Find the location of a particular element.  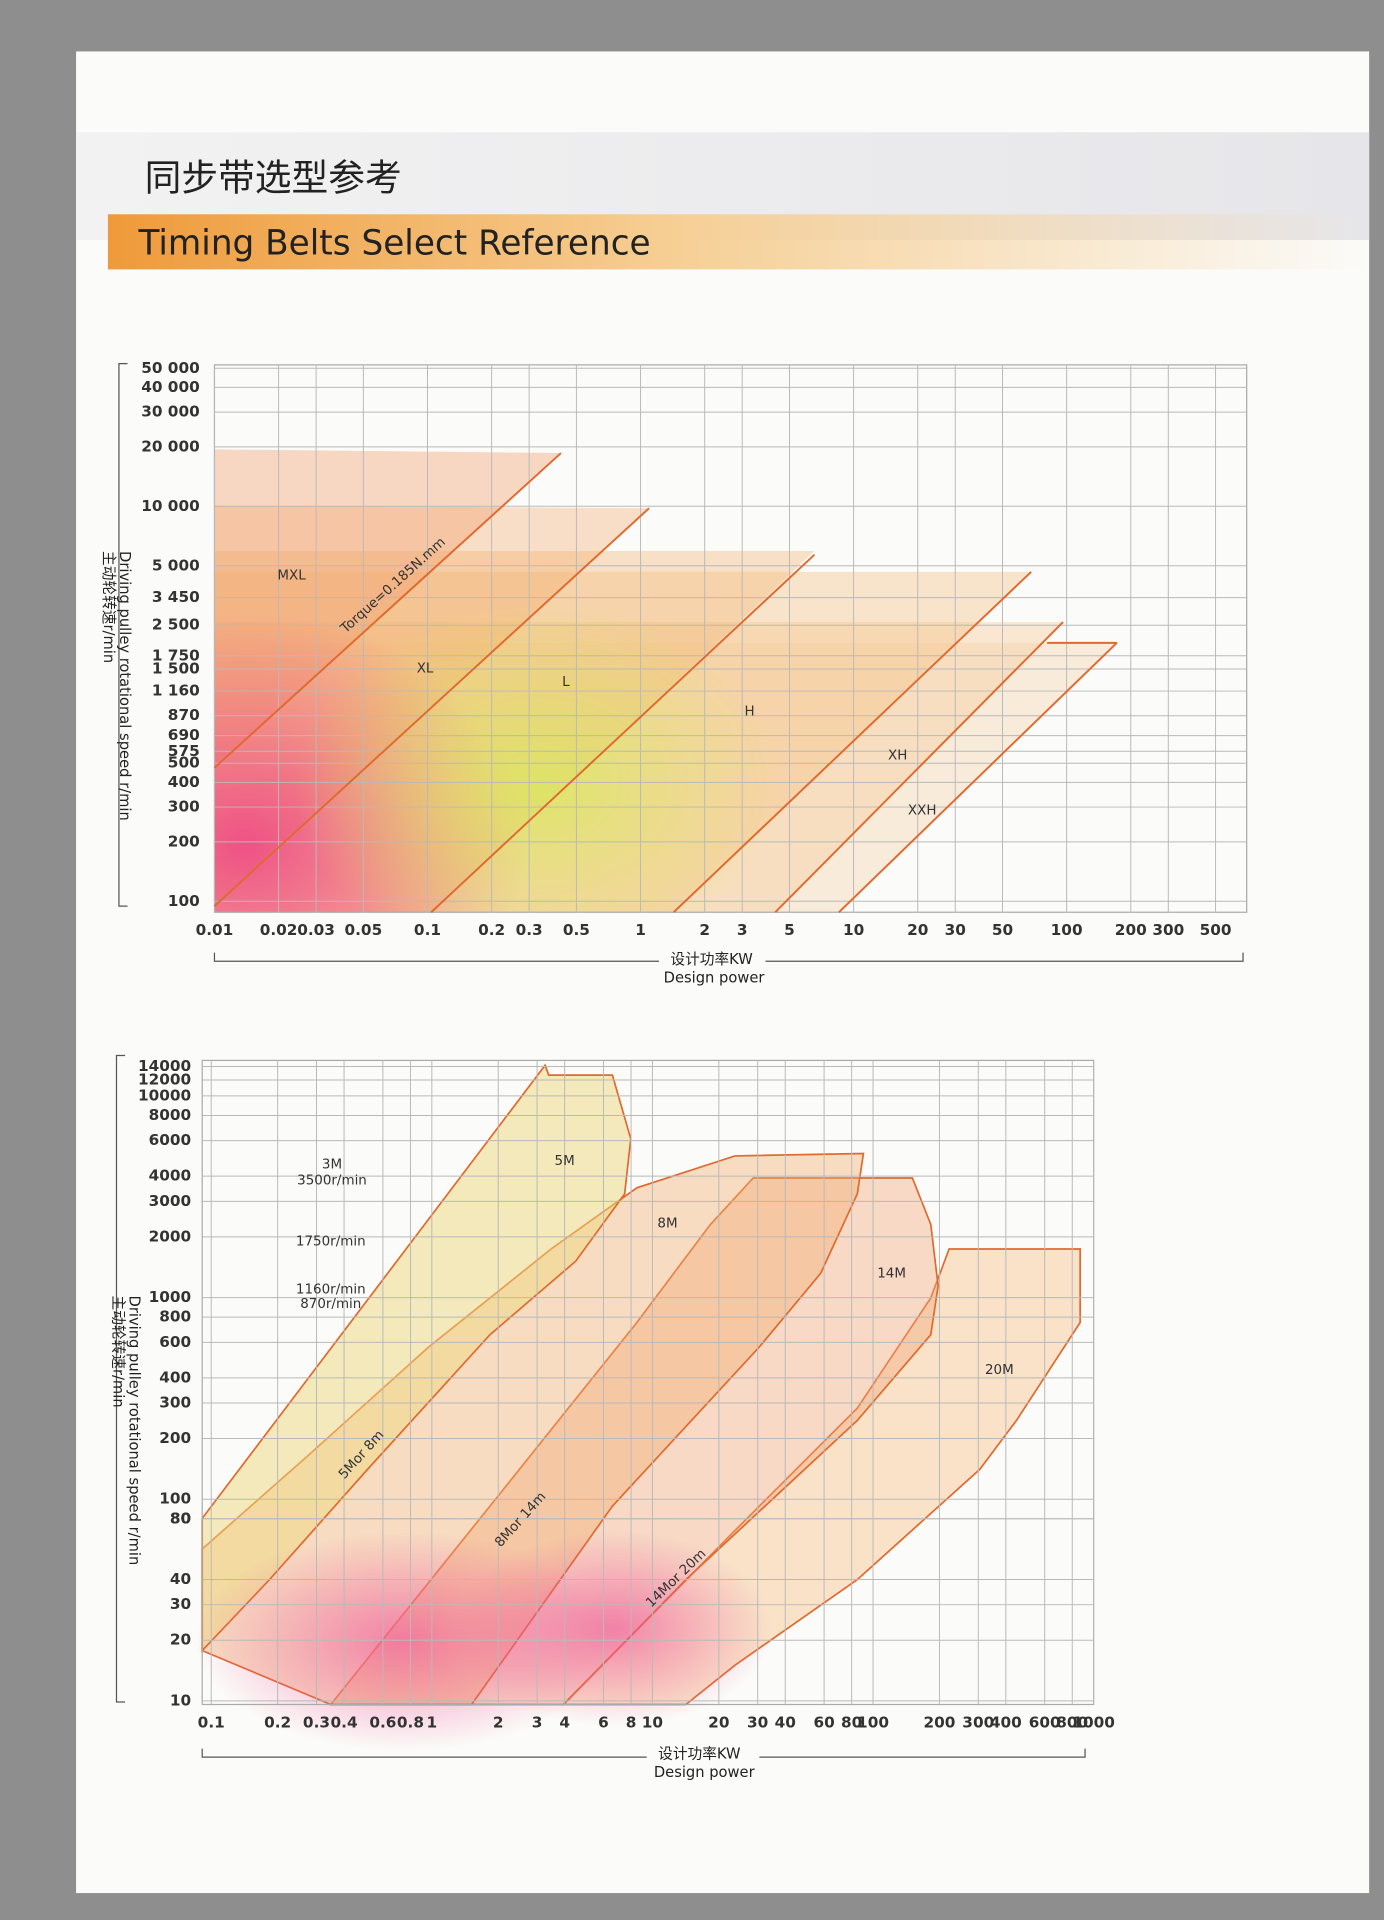

y-tick-label: 30 000 is located at coordinates (170, 412).